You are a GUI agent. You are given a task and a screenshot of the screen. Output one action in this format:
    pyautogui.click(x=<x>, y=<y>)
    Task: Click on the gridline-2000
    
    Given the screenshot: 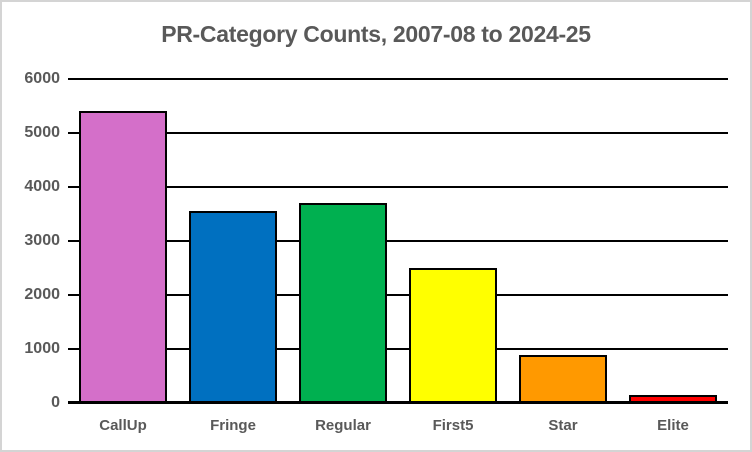 What is the action you would take?
    pyautogui.click(x=398, y=295)
    